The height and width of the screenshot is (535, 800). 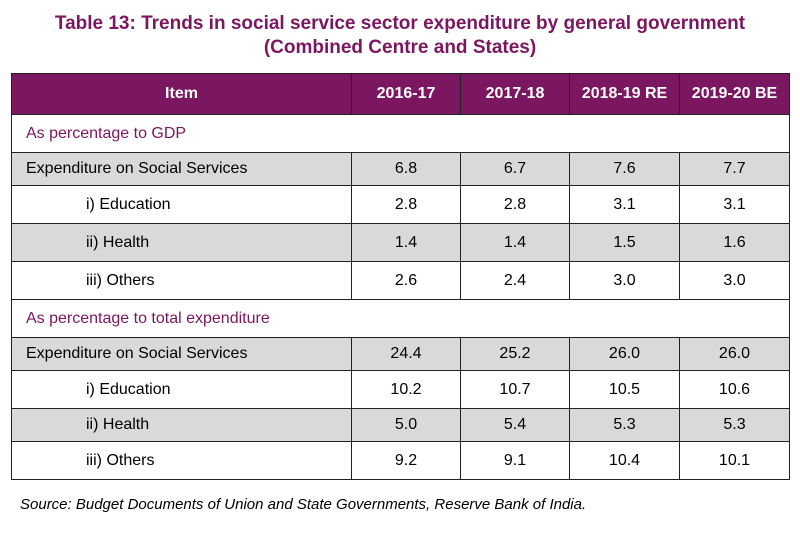 What do you see at coordinates (515, 354) in the screenshot?
I see `cell-value: 25.2` at bounding box center [515, 354].